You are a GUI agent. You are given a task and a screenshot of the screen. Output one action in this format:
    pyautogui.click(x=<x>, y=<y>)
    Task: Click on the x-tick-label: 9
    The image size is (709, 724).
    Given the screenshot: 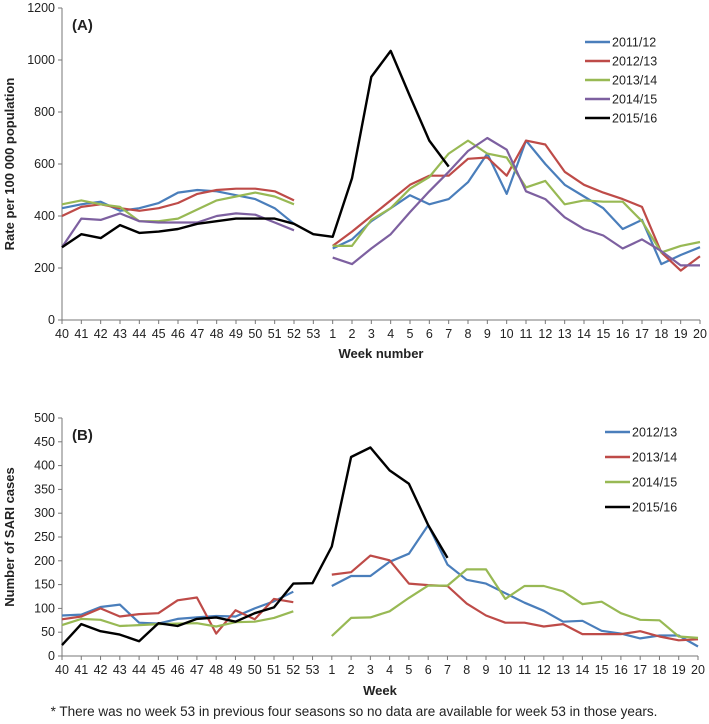 What is the action you would take?
    pyautogui.click(x=487, y=334)
    